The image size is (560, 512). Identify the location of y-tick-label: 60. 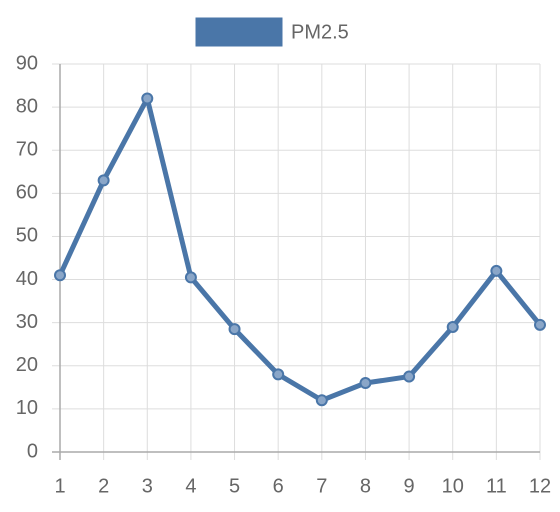
(27, 193).